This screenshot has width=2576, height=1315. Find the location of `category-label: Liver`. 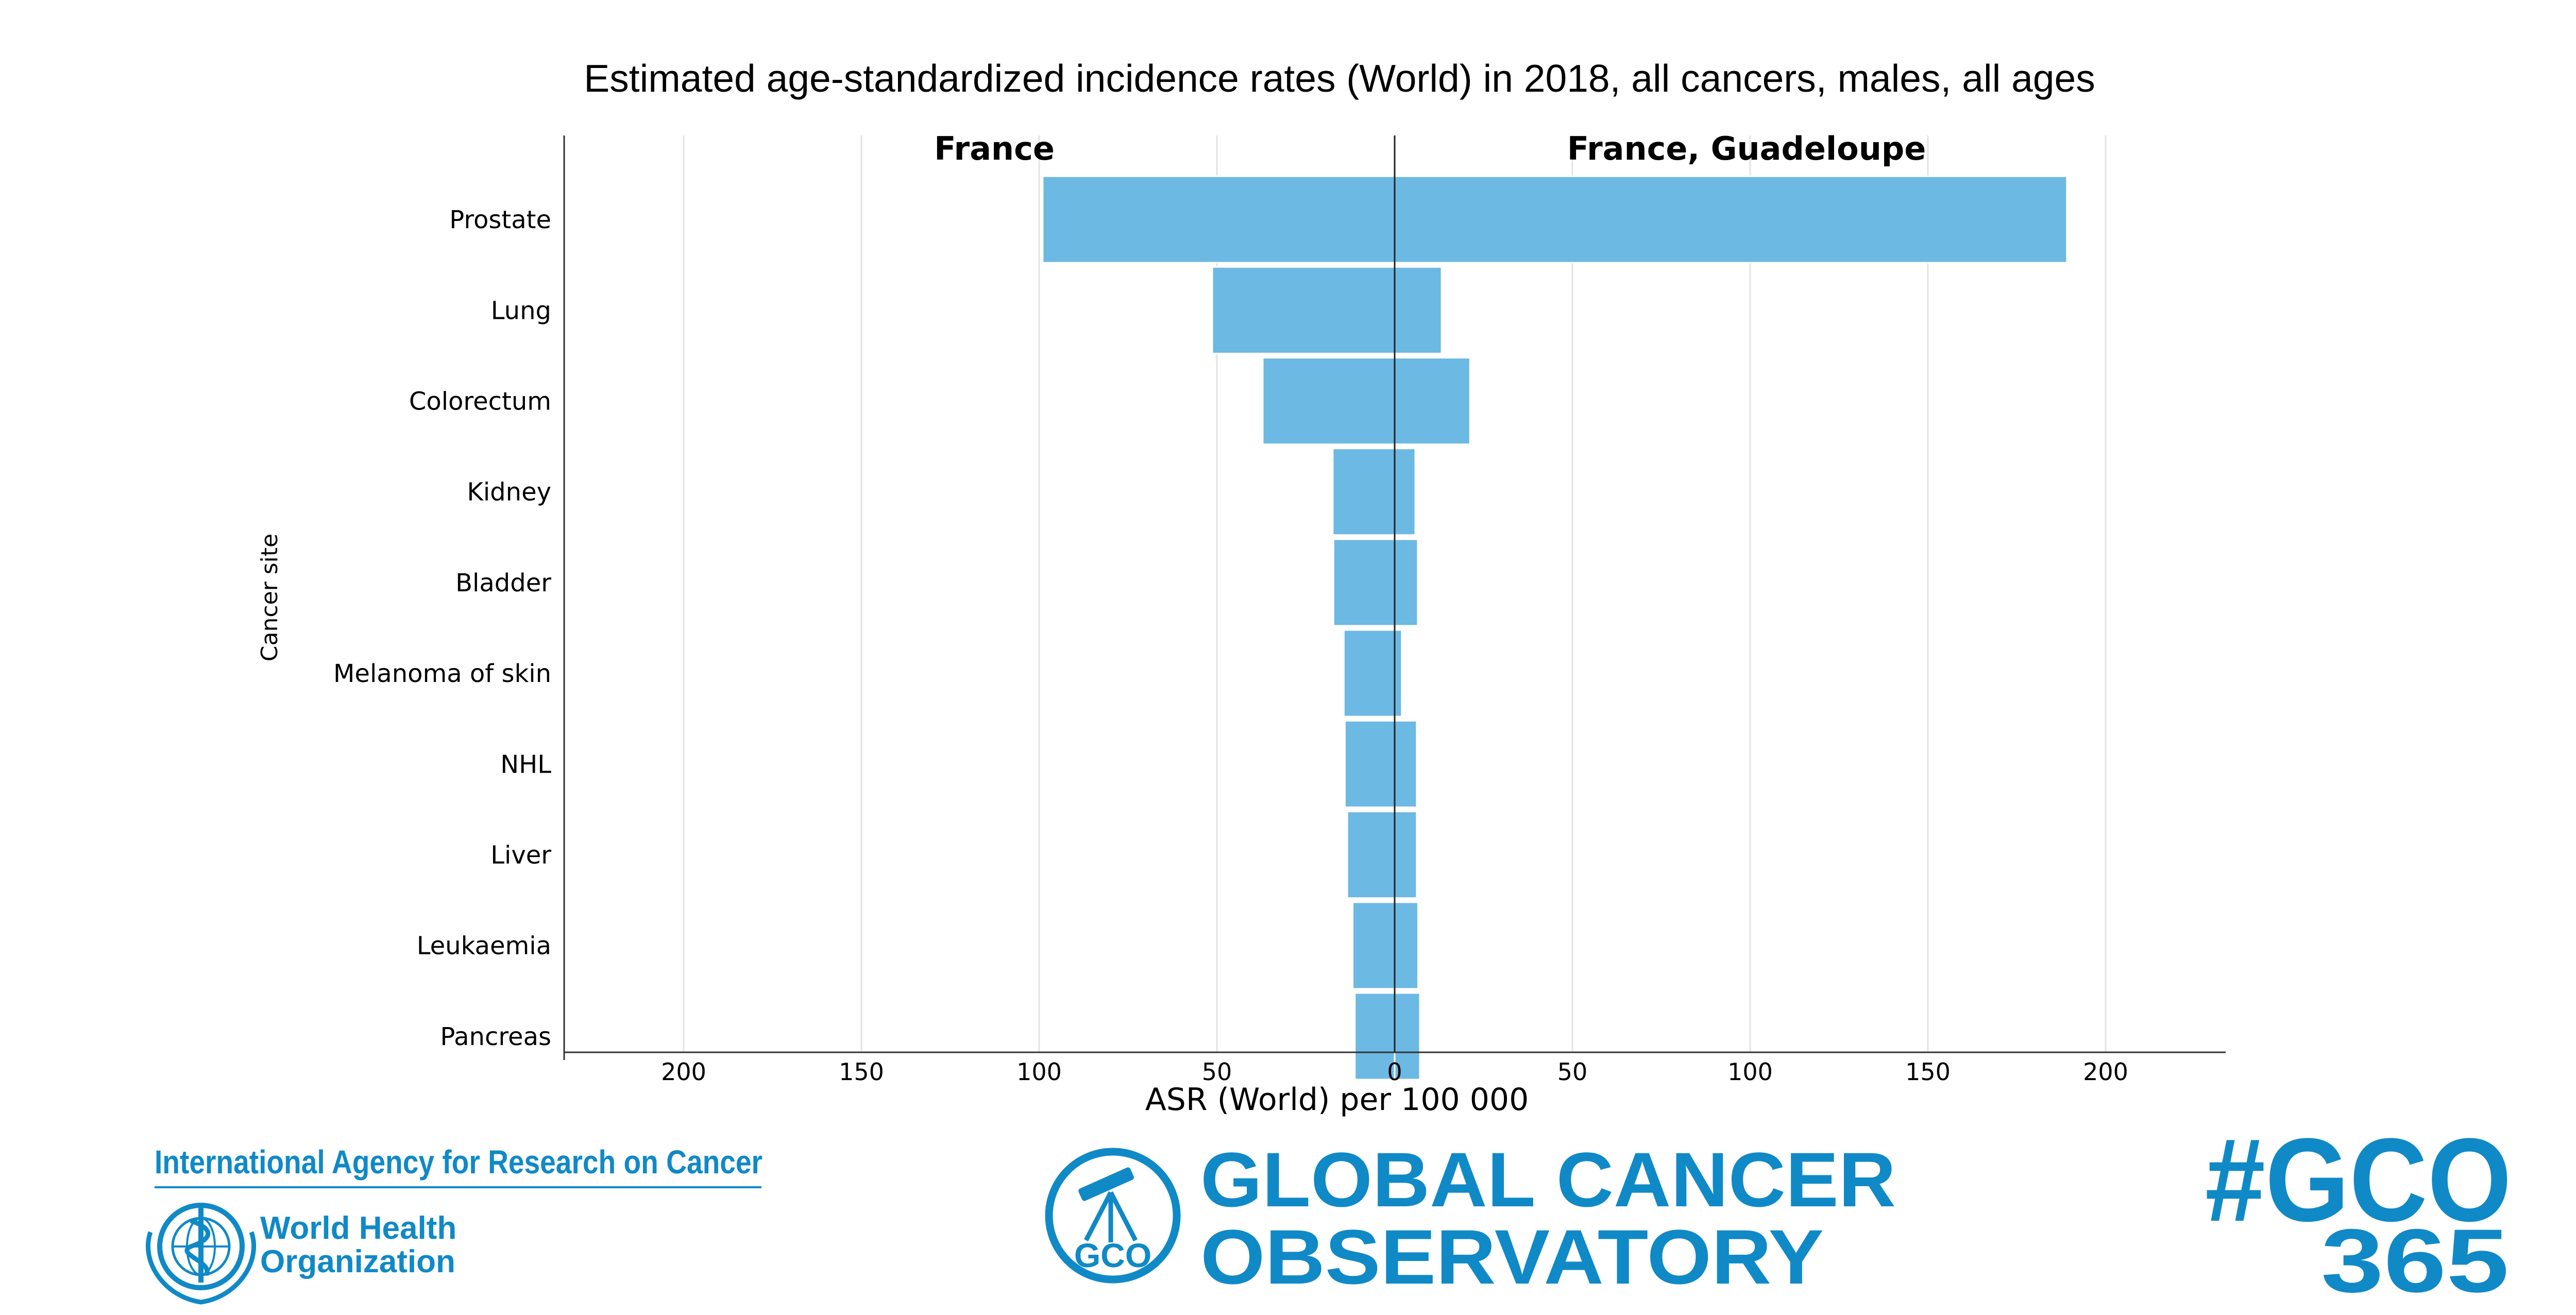

category-label: Liver is located at coordinates (520, 855).